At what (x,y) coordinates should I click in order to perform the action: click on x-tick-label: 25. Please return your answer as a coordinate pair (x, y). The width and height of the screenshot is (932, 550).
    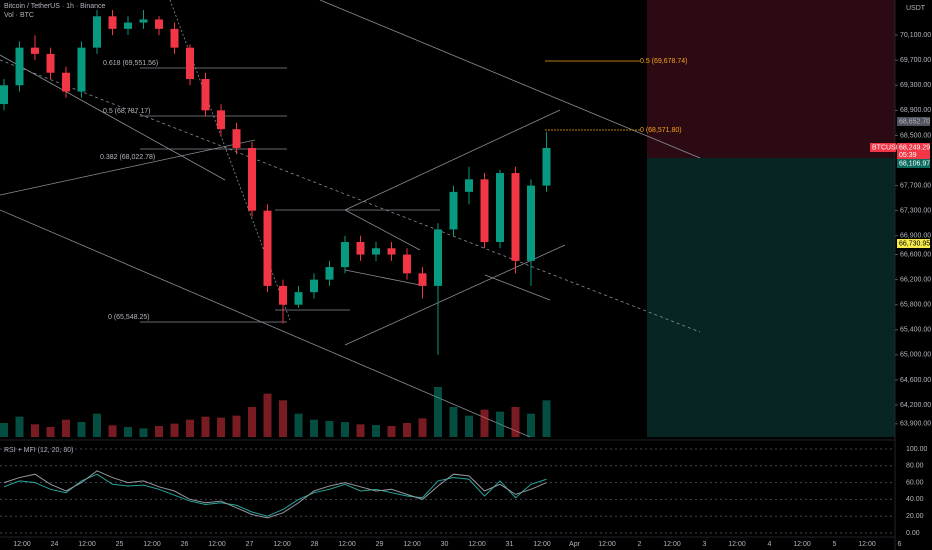
    Looking at the image, I should click on (120, 544).